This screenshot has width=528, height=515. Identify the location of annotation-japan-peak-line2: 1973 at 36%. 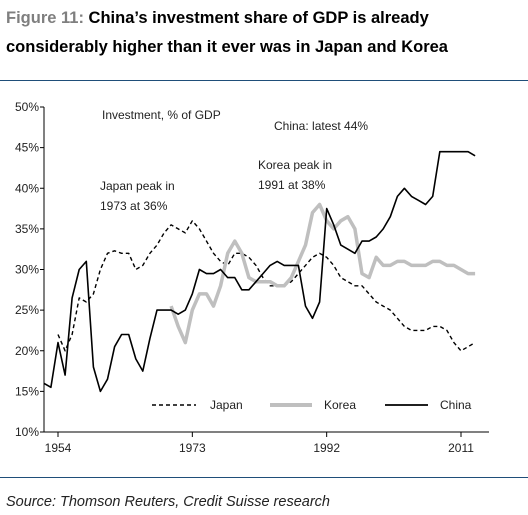
(134, 206).